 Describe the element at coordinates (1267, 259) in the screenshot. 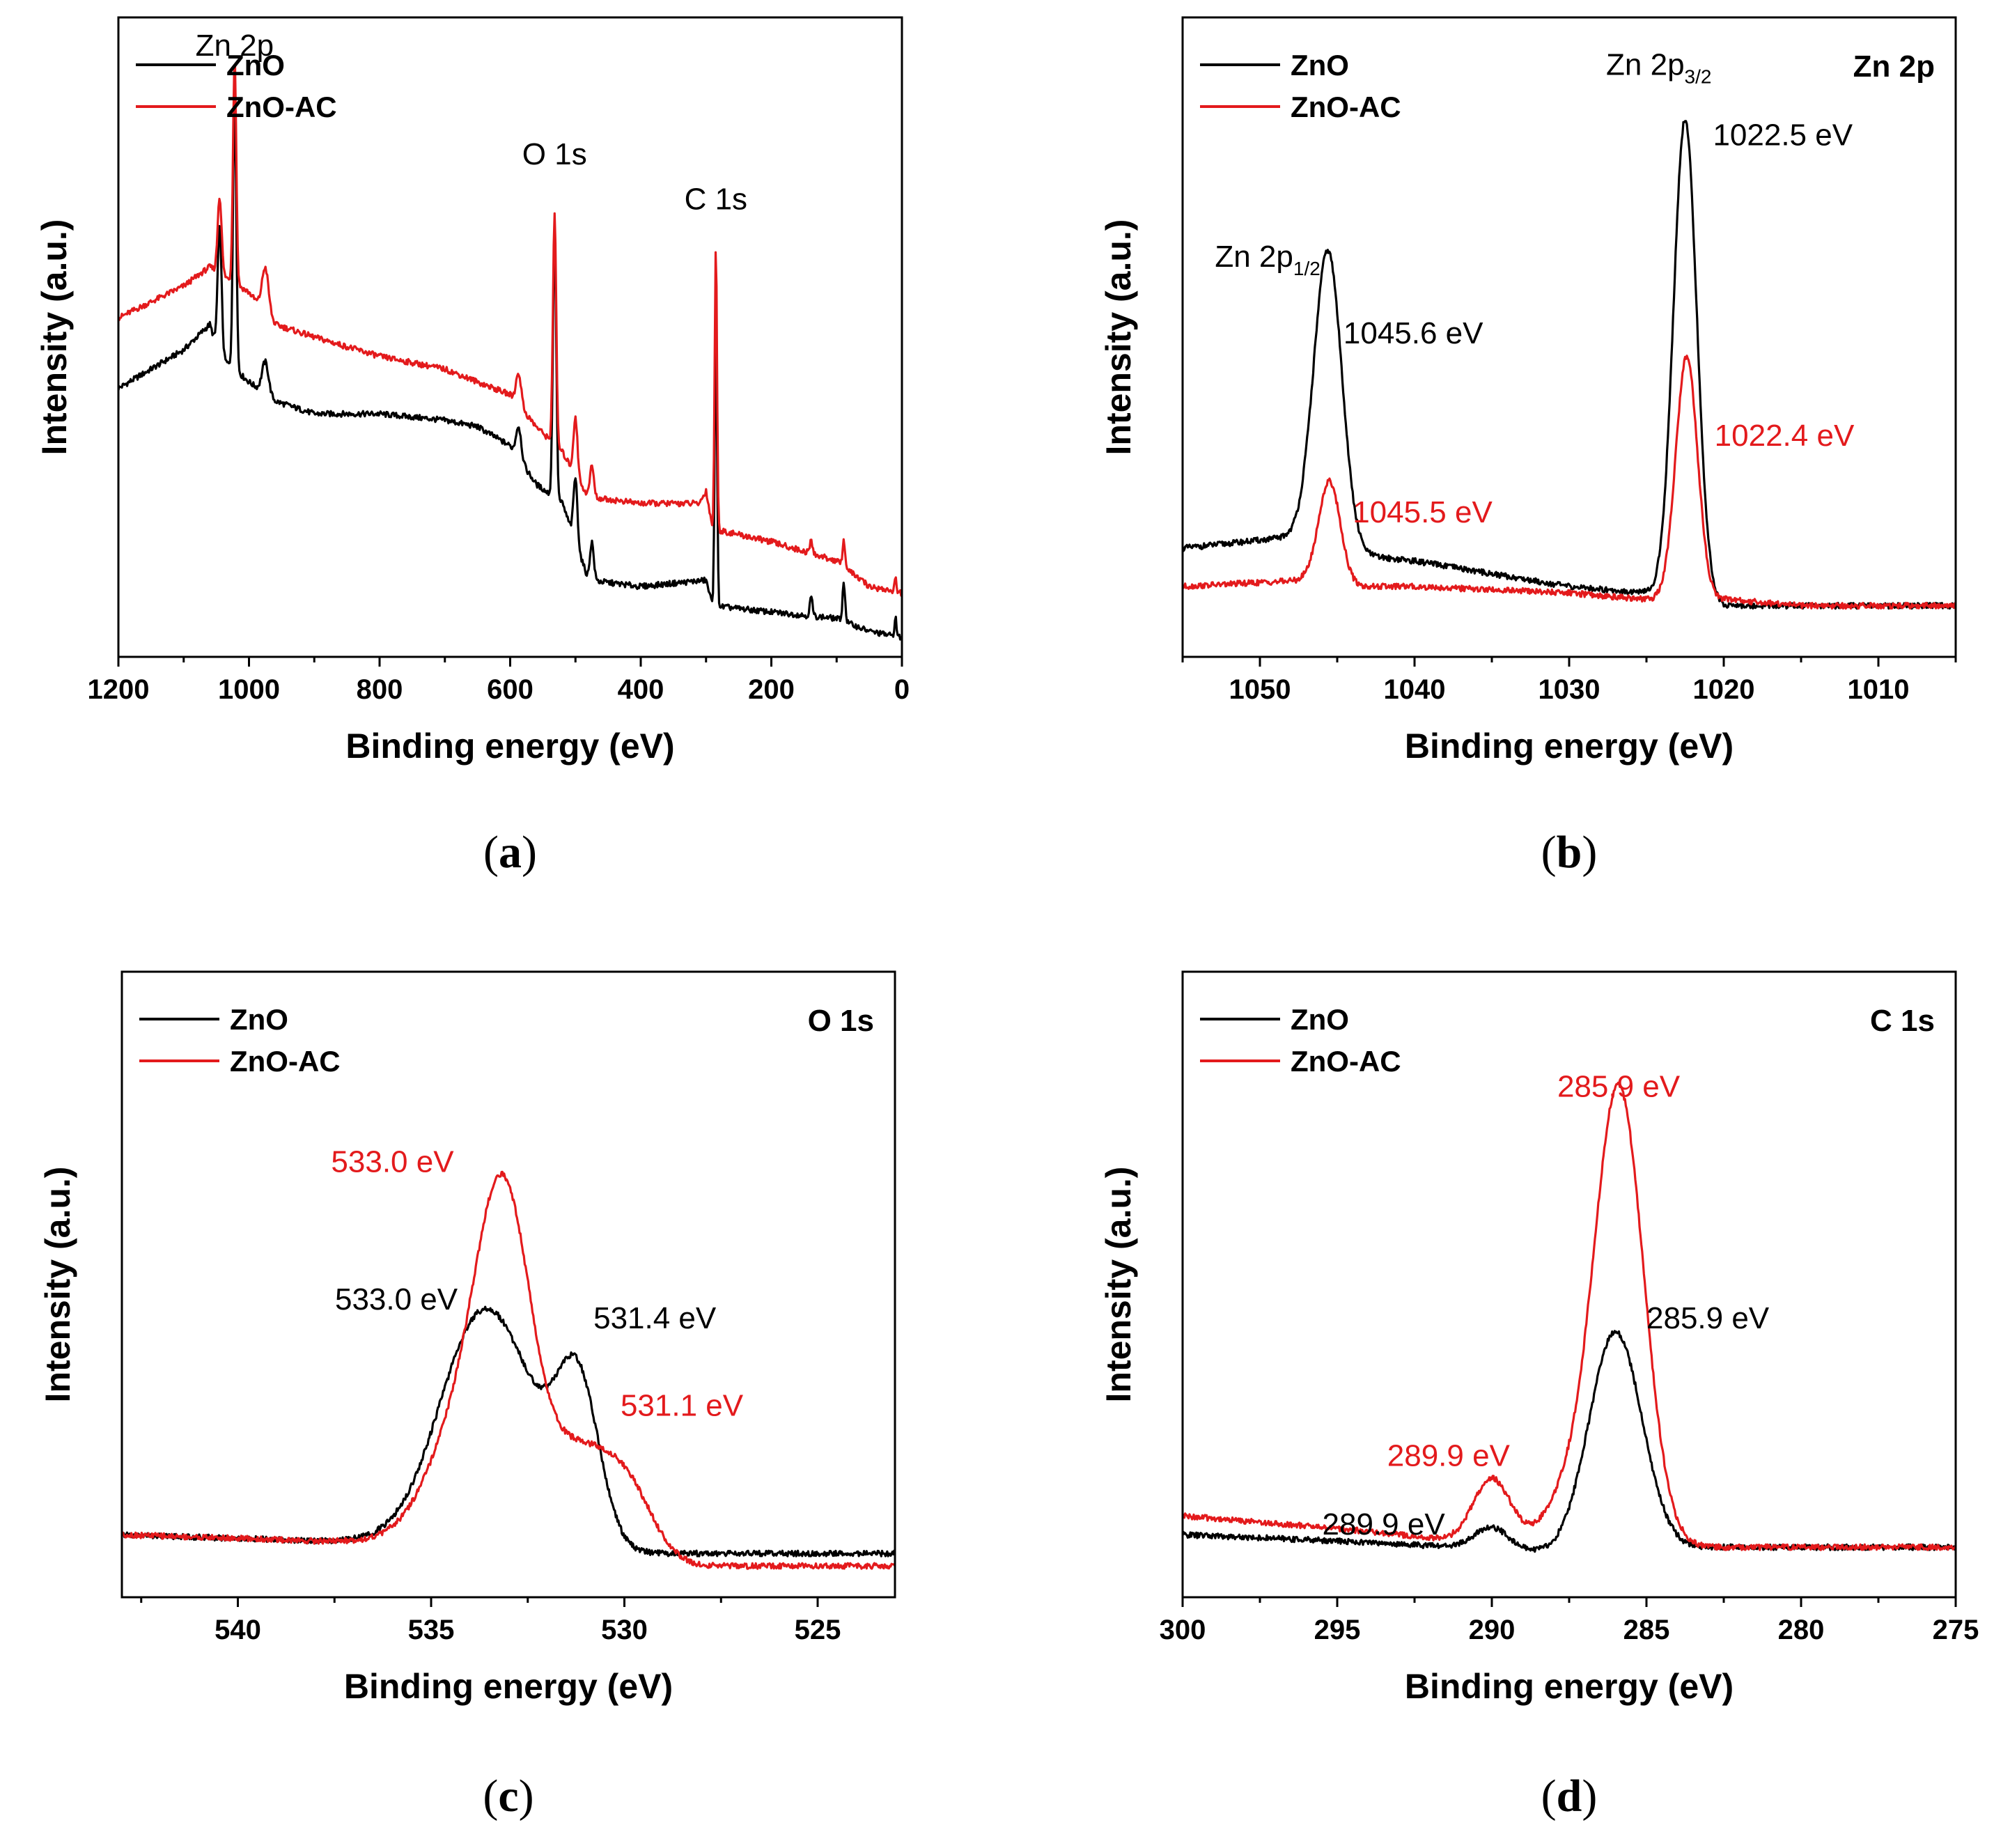

I see `peak-annotation: Zn 2p1/2` at that location.